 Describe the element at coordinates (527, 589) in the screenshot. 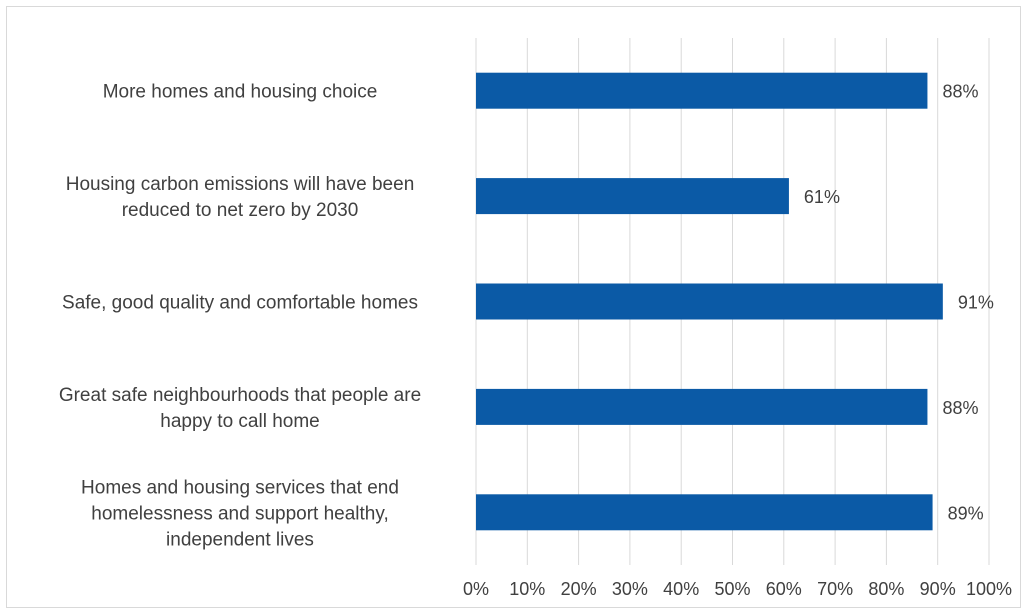

I see `x-tick-label: 10%` at that location.